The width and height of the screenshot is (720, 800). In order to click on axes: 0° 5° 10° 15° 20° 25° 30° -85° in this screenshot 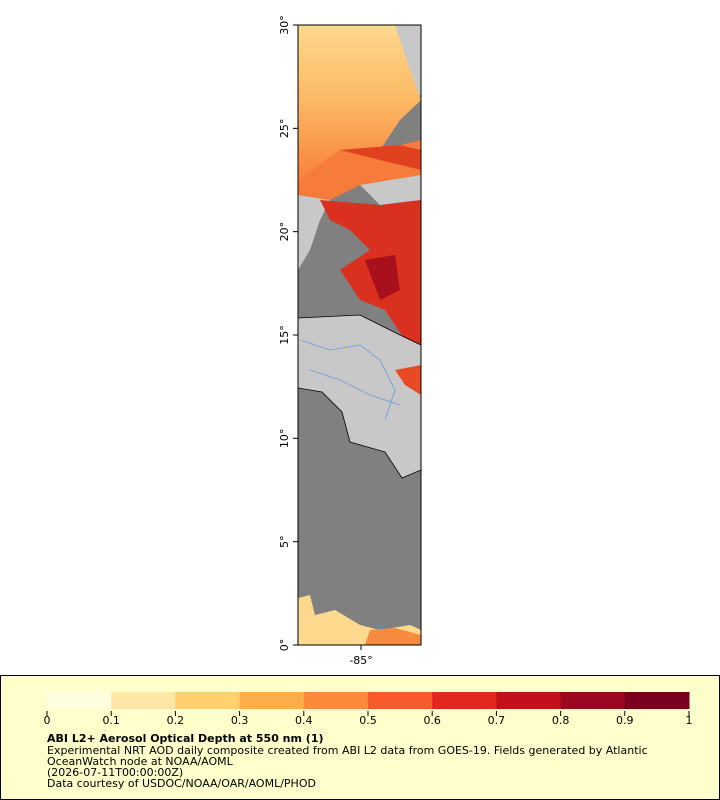, I will do `click(325, 341)`.